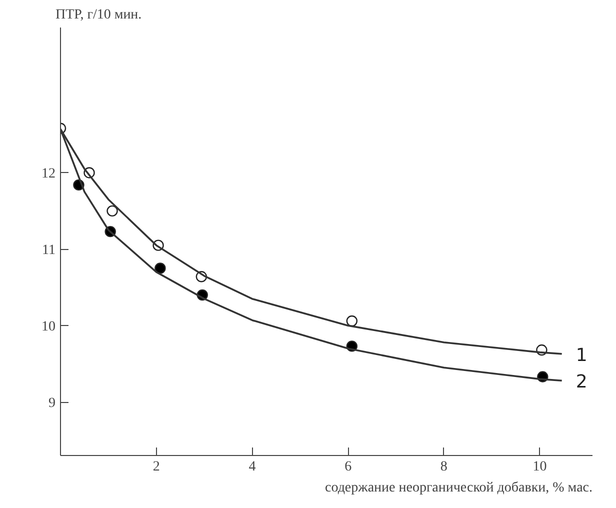  What do you see at coordinates (49, 327) in the screenshot?
I see `y-tick-label: 10` at bounding box center [49, 327].